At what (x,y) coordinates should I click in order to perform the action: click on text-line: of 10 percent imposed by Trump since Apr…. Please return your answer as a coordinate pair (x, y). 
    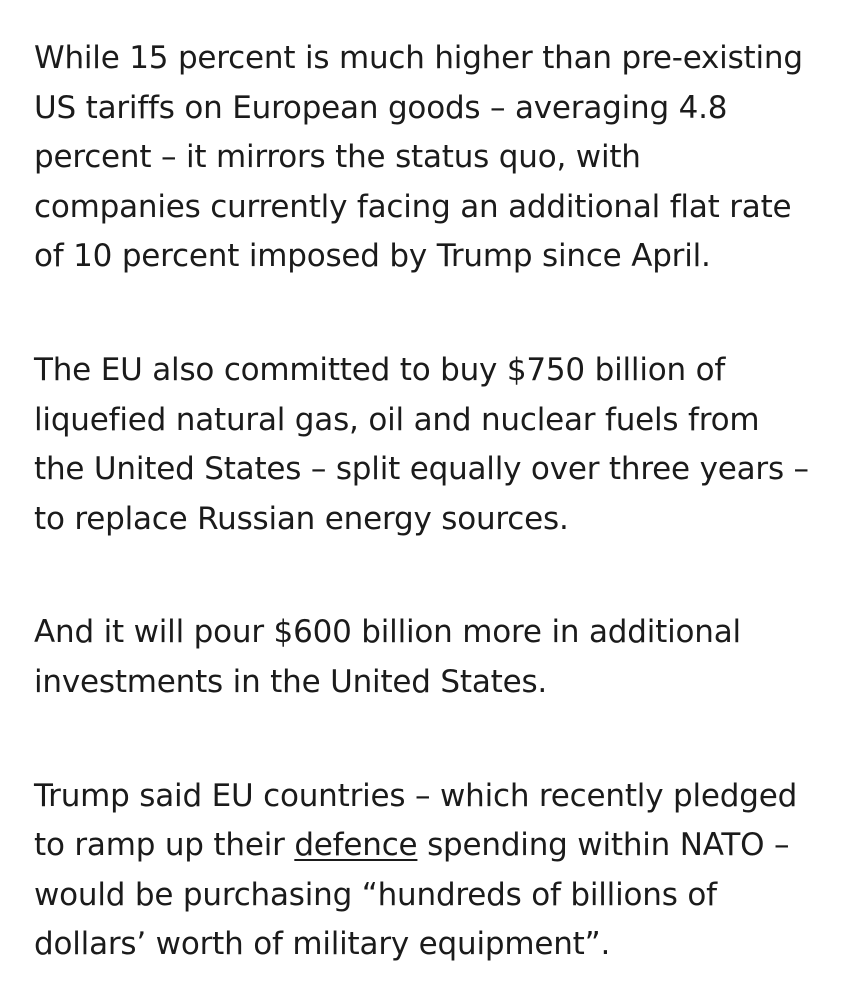
    Looking at the image, I should click on (372, 256).